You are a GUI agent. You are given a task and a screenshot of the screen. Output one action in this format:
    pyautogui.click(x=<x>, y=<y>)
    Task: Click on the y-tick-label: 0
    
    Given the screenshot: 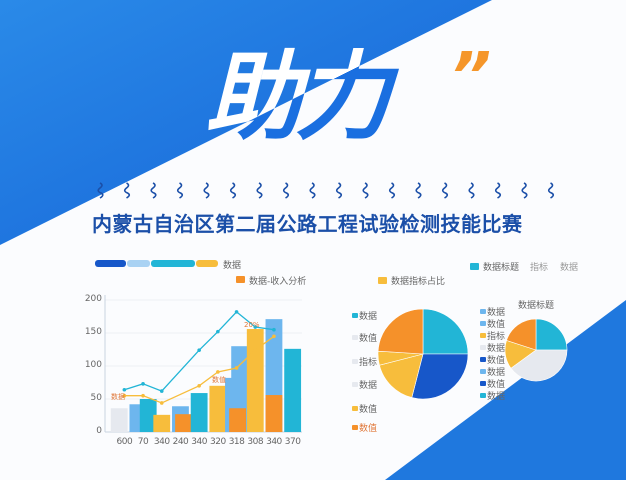 What is the action you would take?
    pyautogui.click(x=99, y=431)
    